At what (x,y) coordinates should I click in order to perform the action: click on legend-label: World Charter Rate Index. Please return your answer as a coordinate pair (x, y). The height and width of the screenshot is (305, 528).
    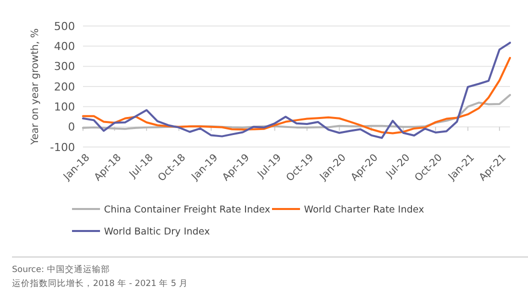
    Looking at the image, I should click on (364, 210).